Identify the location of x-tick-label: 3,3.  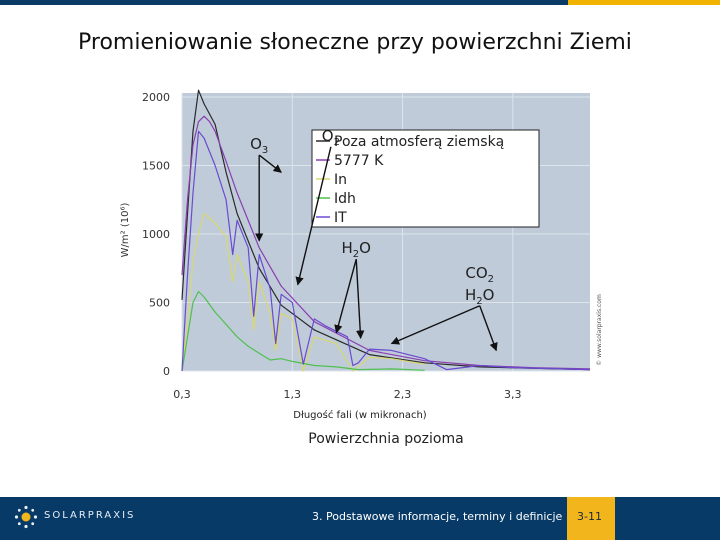
(513, 394).